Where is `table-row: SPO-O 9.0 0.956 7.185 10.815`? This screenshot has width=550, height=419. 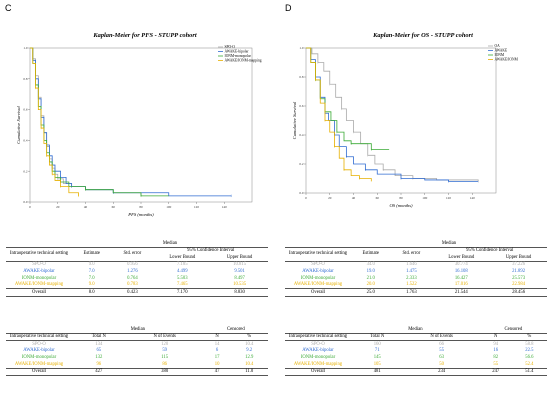
table-row: SPO-O 9.0 0.956 7.185 10.815 is located at coordinates (137, 264).